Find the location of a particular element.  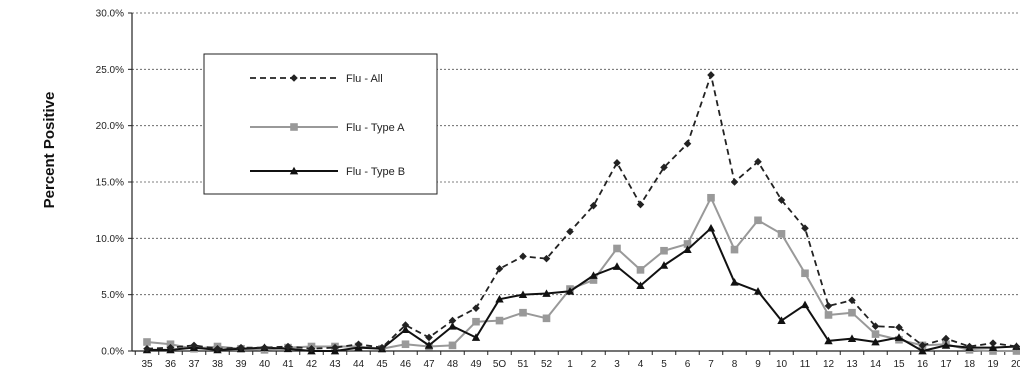

x-tick-label: 9 is located at coordinates (758, 364).